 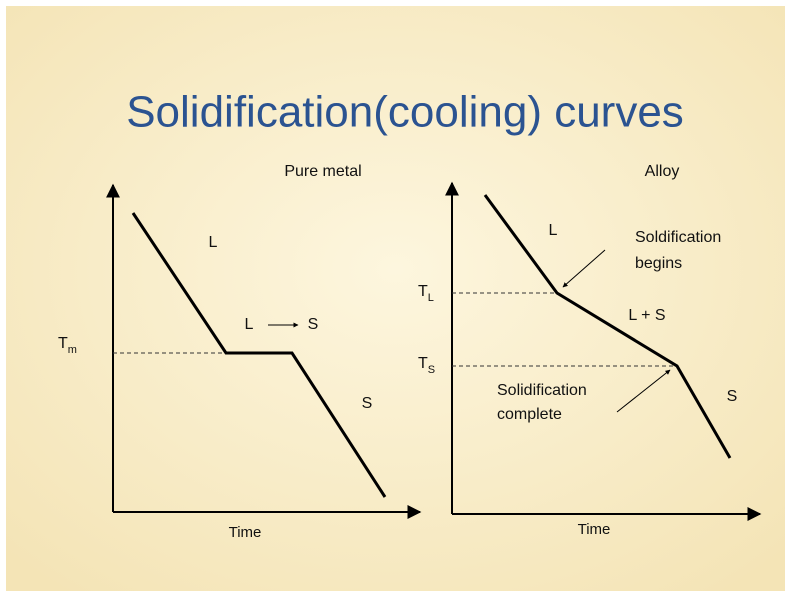 I want to click on heading: Pure metal, so click(x=322, y=171).